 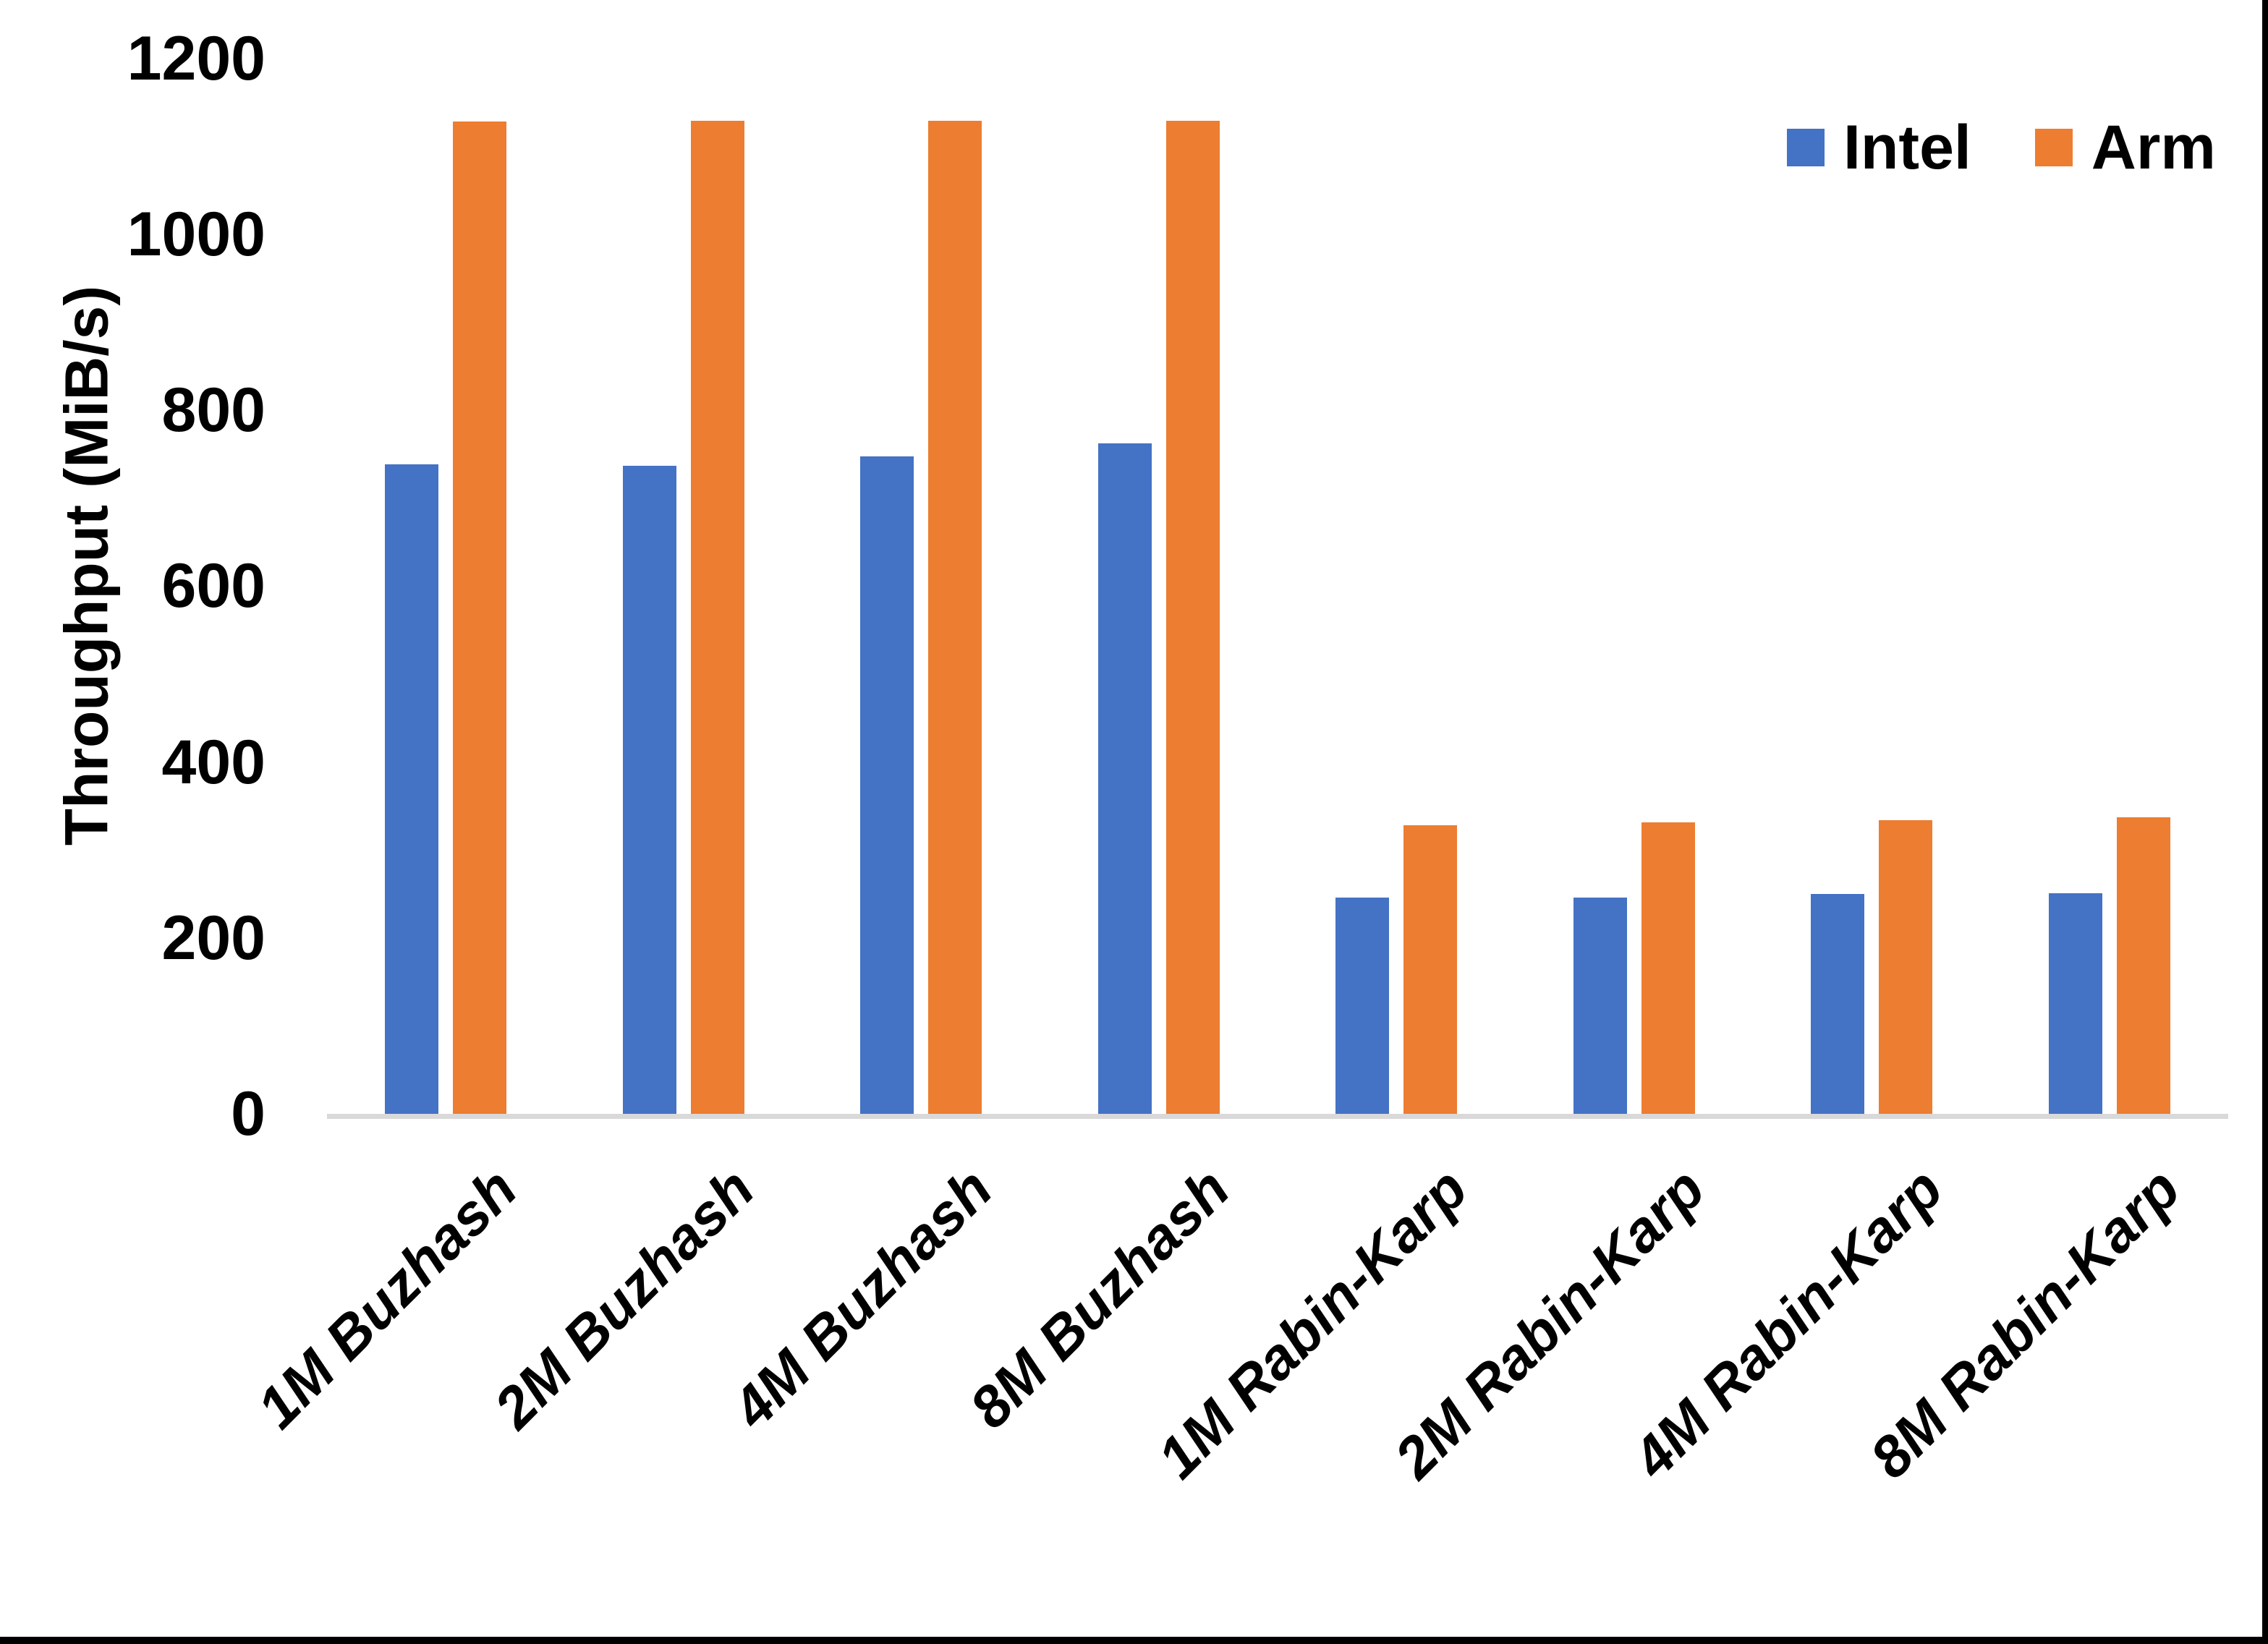 What do you see at coordinates (1430, 969) in the screenshot?
I see `bar-arm-1m-rabin-karp` at bounding box center [1430, 969].